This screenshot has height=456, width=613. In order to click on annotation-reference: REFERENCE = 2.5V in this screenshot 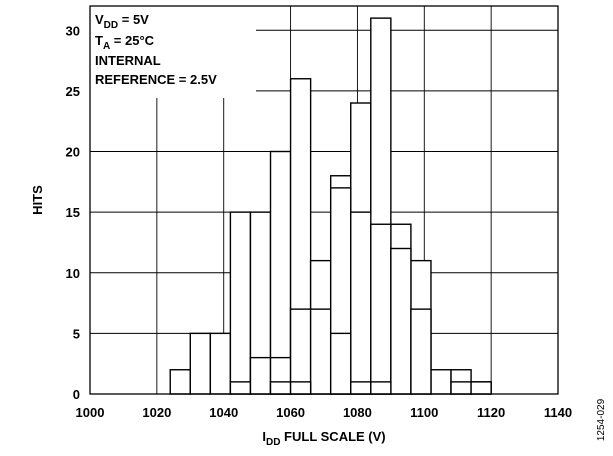, I will do `click(156, 79)`.